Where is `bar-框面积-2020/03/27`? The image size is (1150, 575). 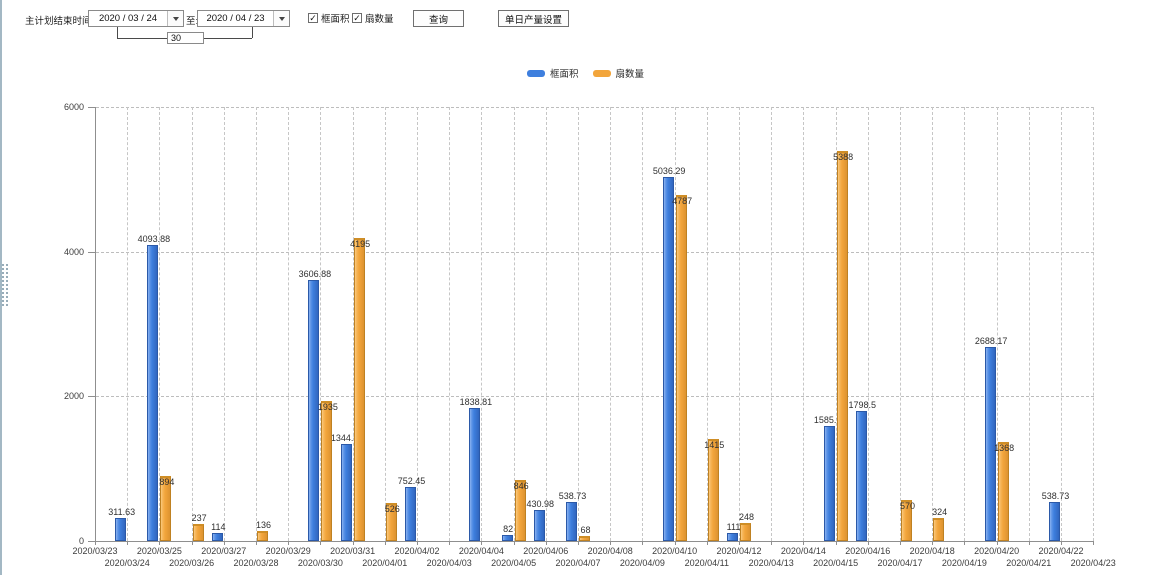
bar-框面积-2020/03/27 is located at coordinates (217, 536).